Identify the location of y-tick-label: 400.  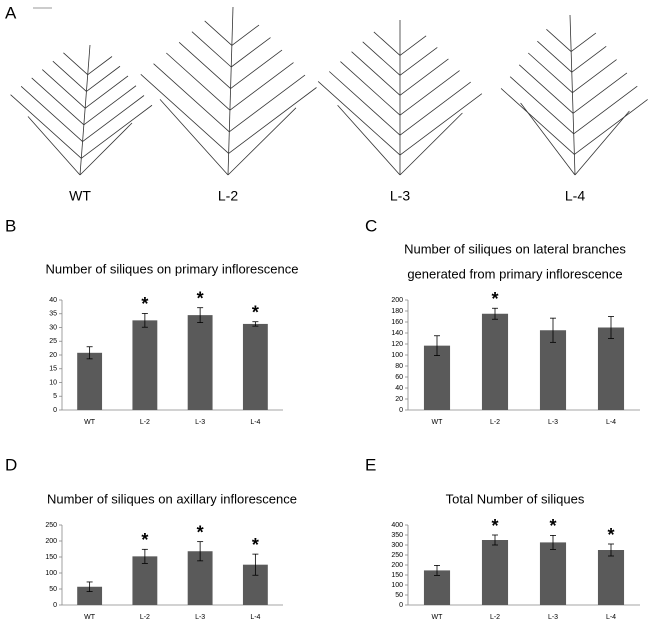
(397, 525).